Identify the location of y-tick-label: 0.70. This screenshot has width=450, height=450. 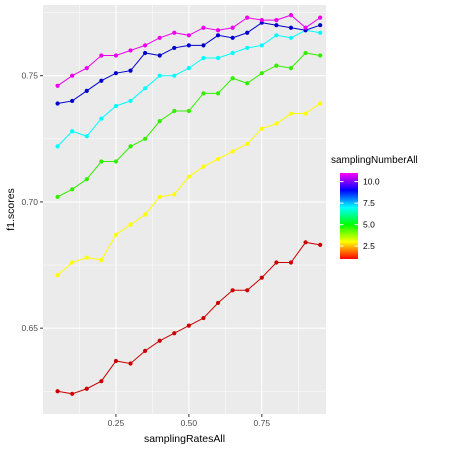
(29, 202).